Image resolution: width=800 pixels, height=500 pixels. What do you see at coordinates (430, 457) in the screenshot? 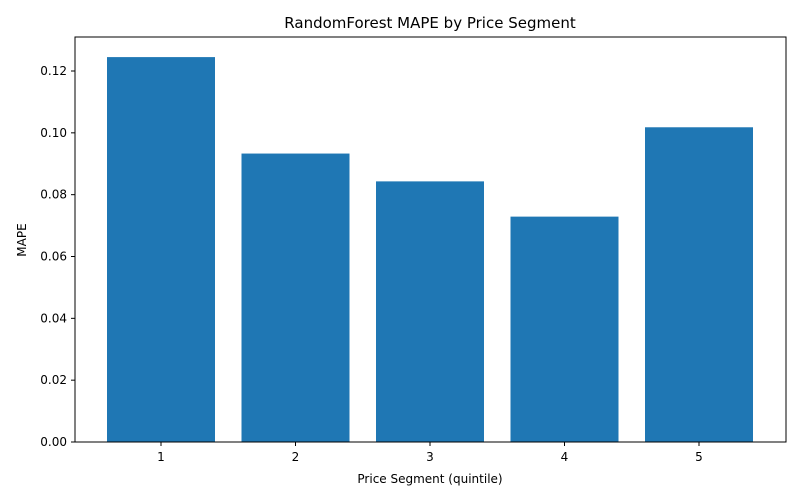
I see `x-tick-label: 3` at bounding box center [430, 457].